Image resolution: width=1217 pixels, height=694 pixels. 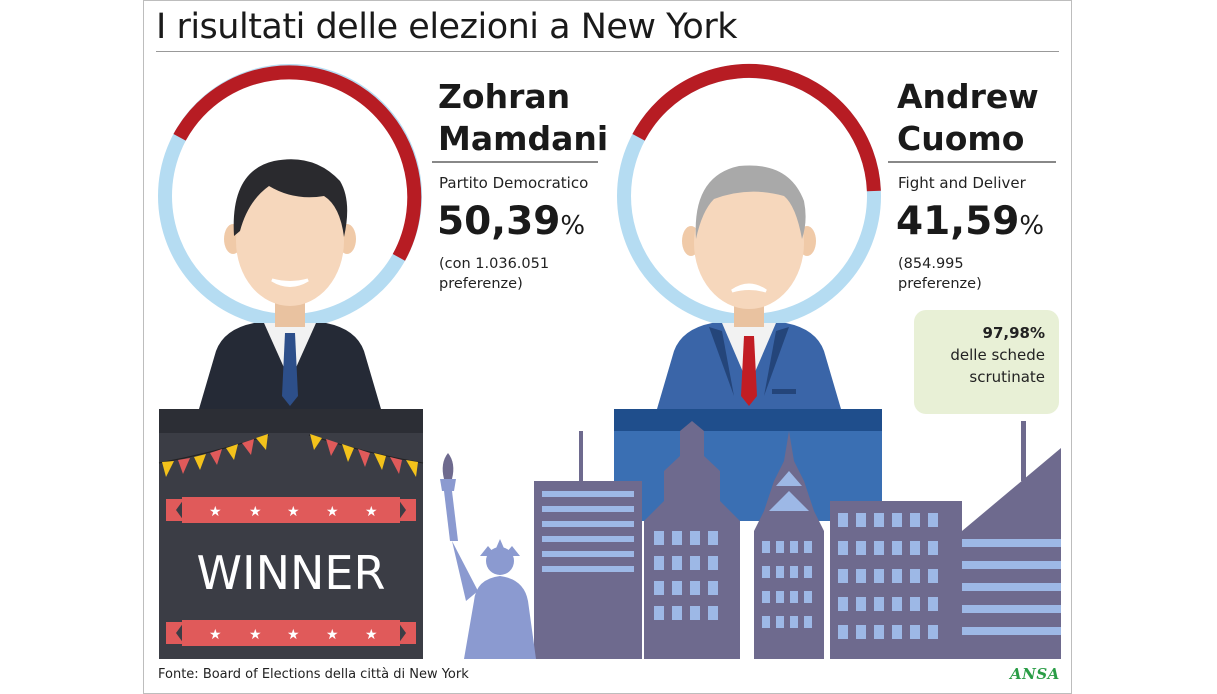 I want to click on candidate-2-name-line1: Andrew, so click(x=968, y=96).